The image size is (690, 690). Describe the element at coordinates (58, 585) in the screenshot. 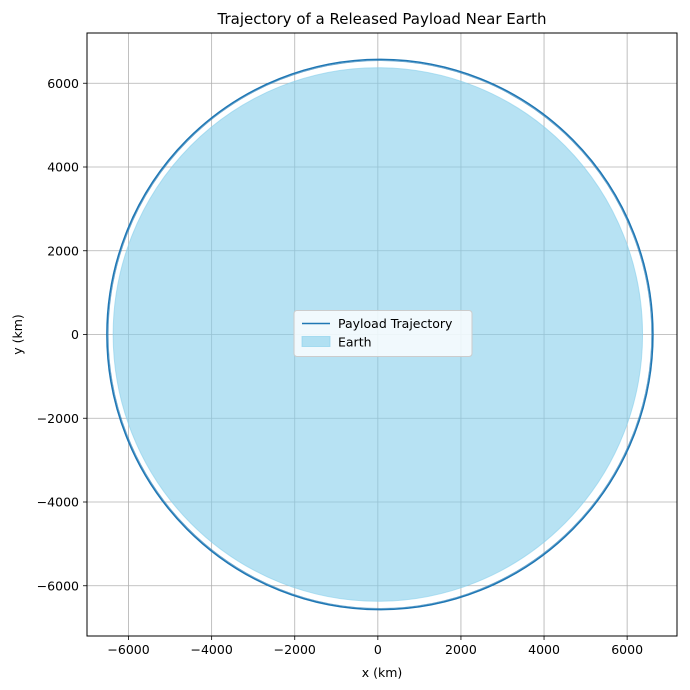

I see `y-tick-label: −6000` at that location.